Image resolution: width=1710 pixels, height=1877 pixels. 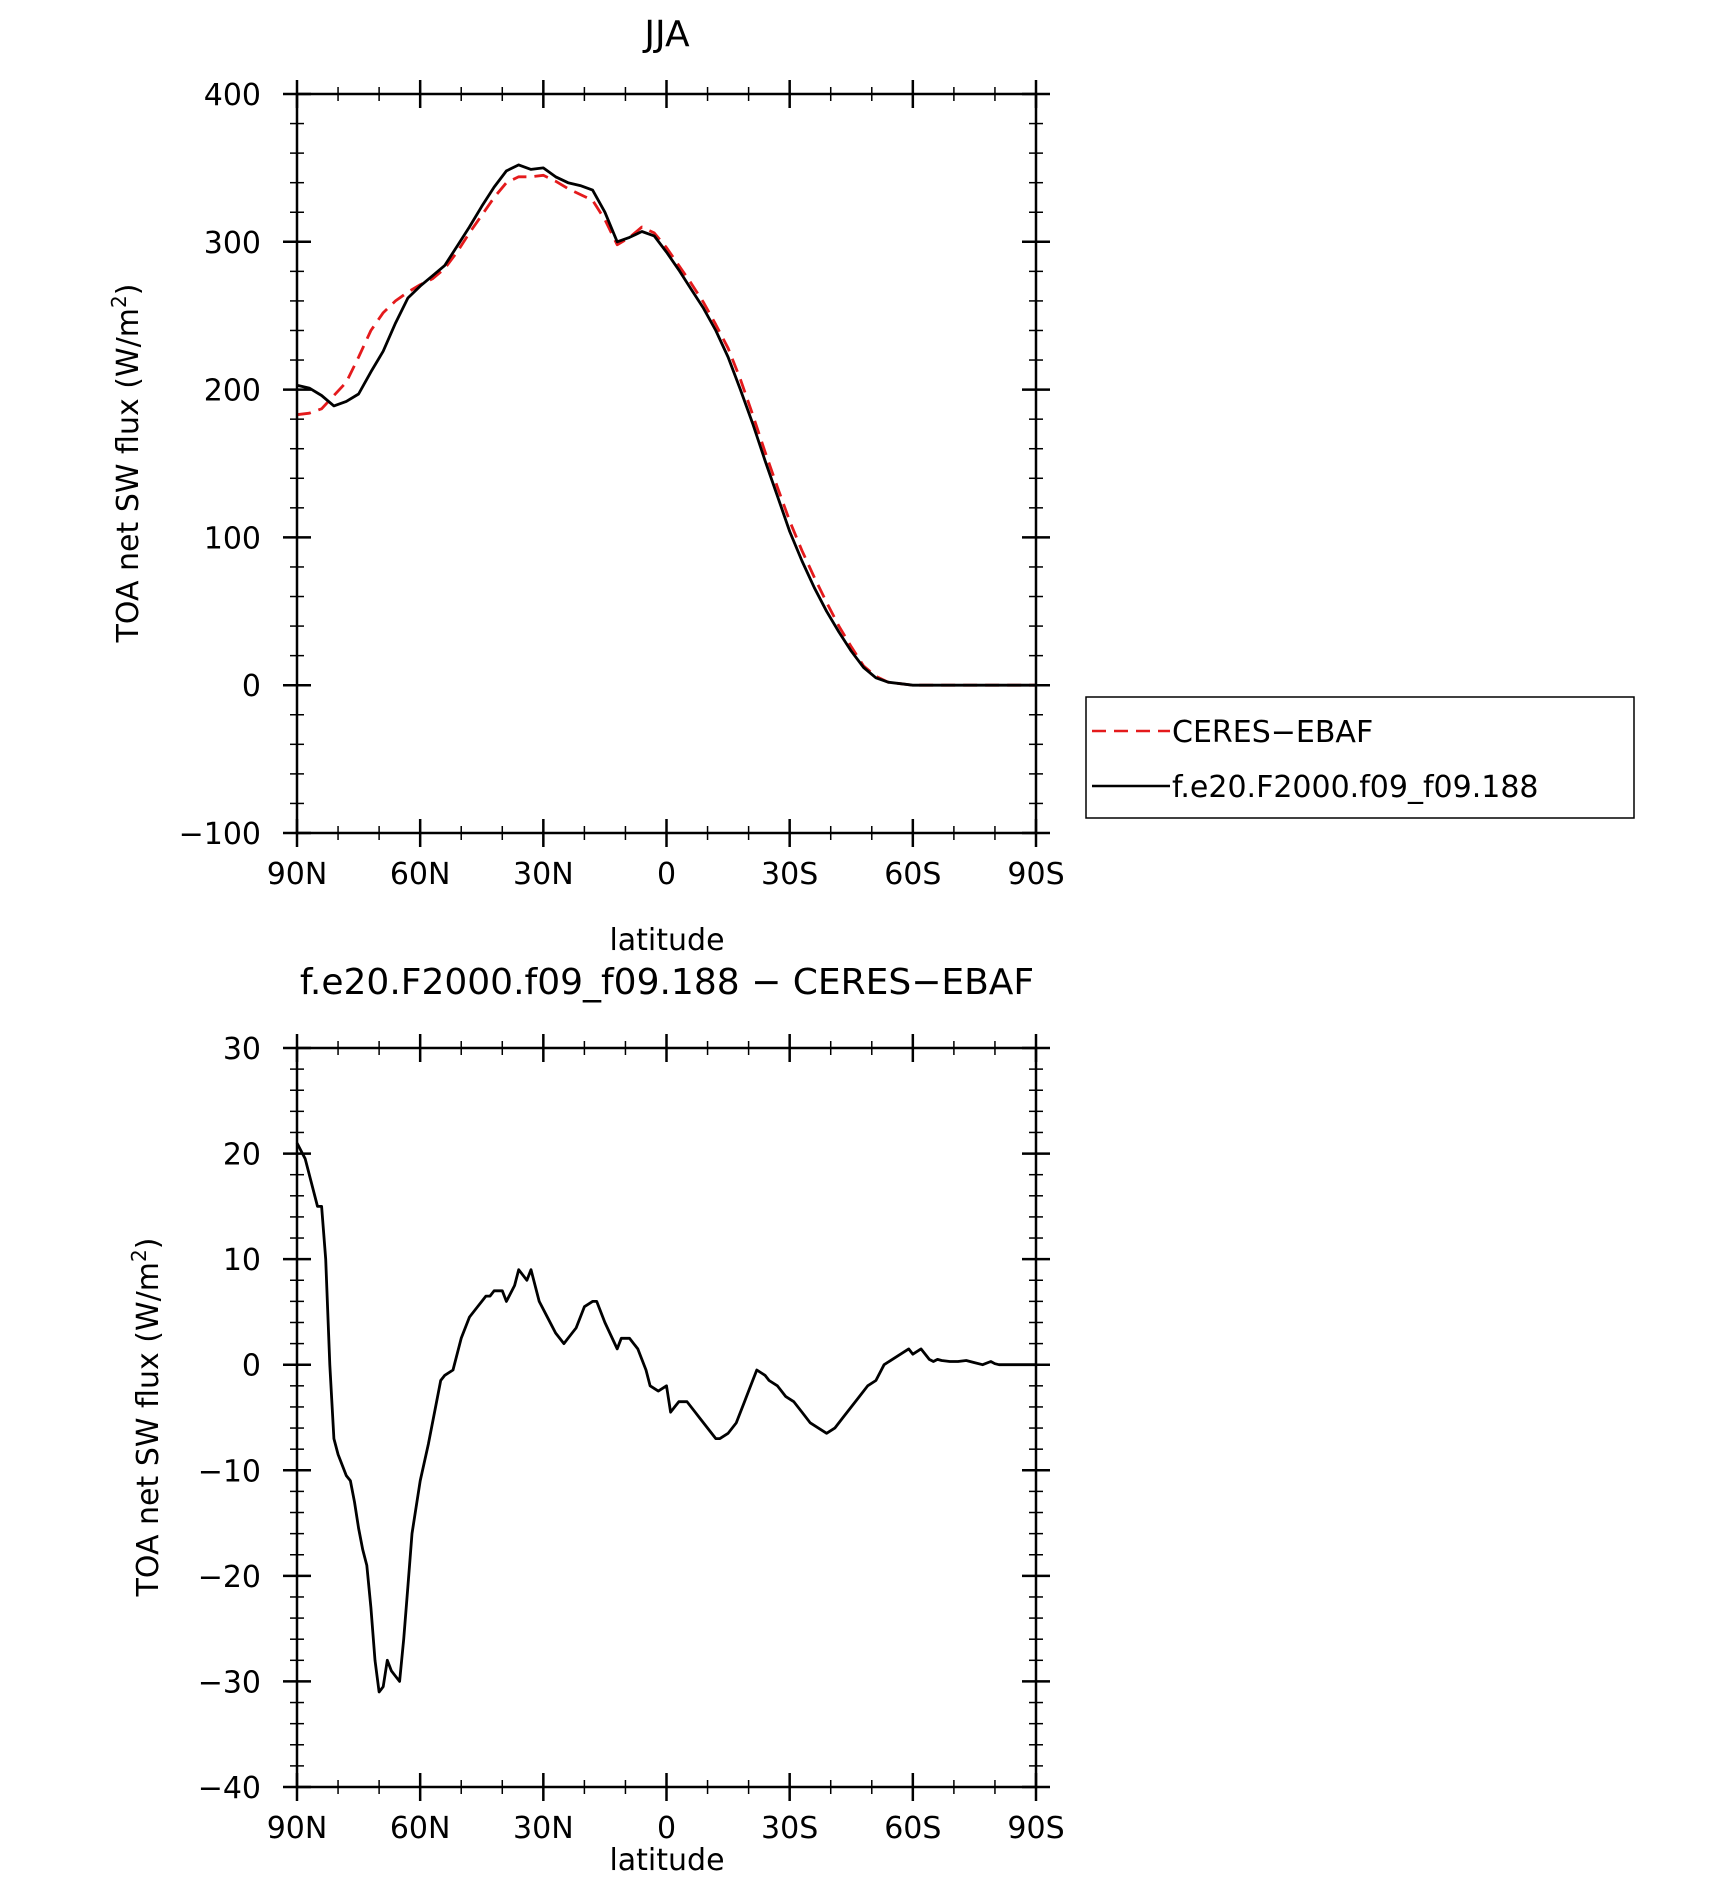 I want to click on top-chart-legend: CERES−EBAF f.e20.F2000.f09_f09.188, so click(x=1360, y=757).